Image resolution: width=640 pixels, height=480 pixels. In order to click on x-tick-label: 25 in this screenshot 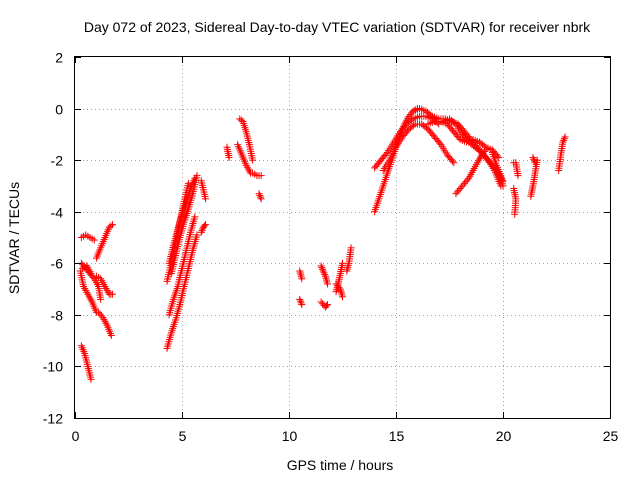, I will do `click(611, 436)`.